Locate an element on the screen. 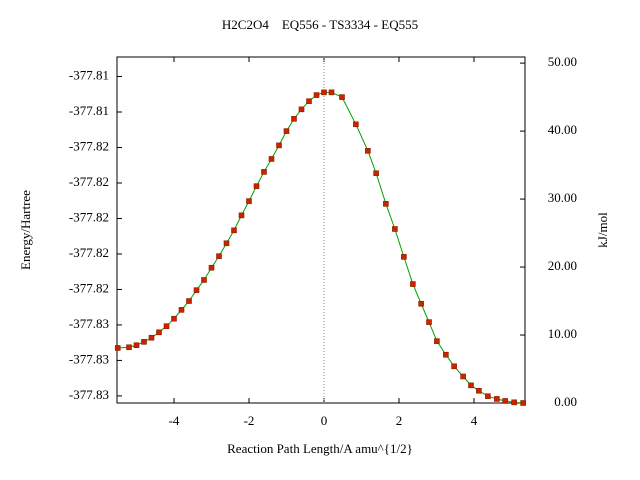  y2-axis-label: kJ/mol is located at coordinates (602, 230).